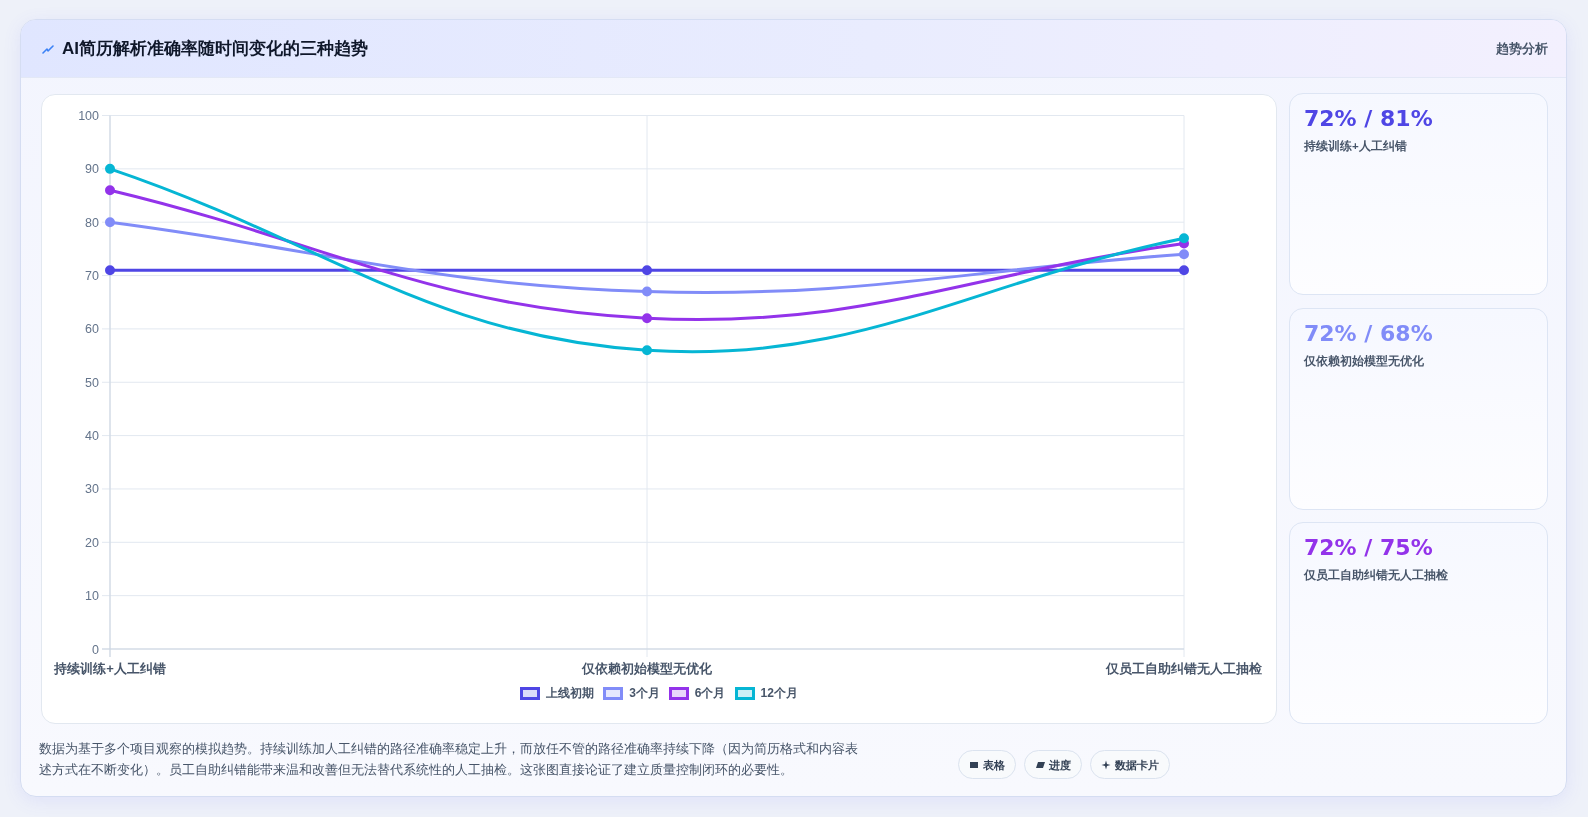 The image size is (1588, 817). What do you see at coordinates (449, 759) in the screenshot?
I see `text: 数据为基于多个项目观察的模拟趋势。持续训练加人工纠错的路径准确率稳定上升，而放任不管的路径准确率持续下降（因为简历格式和内容表述方式在不断变化）。员工自助纠错能带来温和改善但无法替代系统性的人工抽检。这张图直接论证了建立质量控制闭环的必要性。` at bounding box center [449, 759].